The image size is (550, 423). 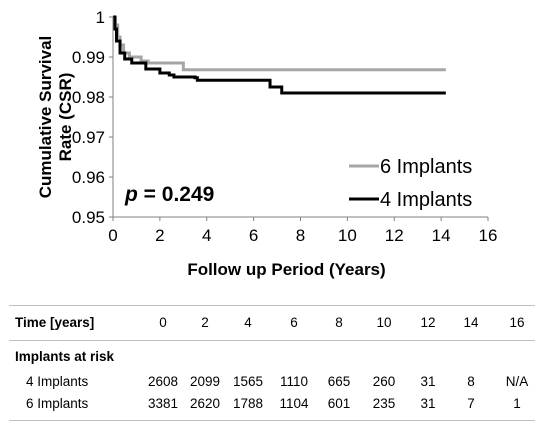 I want to click on table-time-header: 14, so click(x=471, y=322).